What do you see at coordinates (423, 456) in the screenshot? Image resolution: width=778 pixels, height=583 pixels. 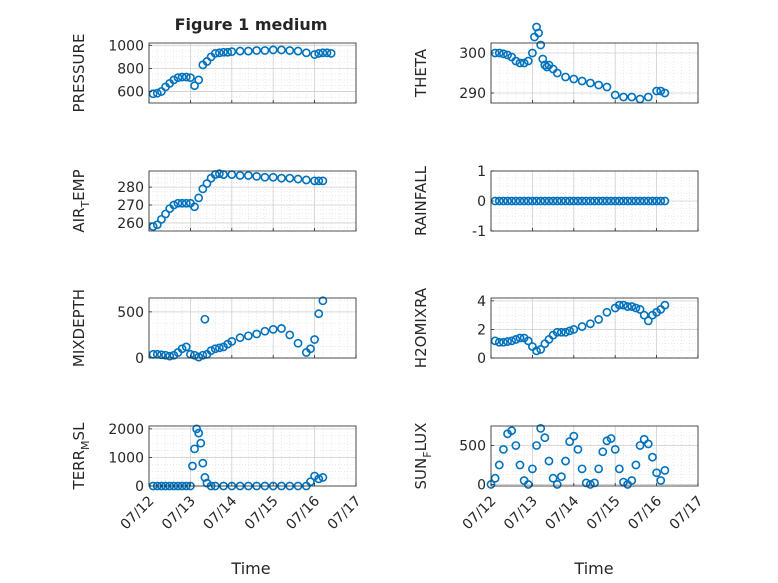 I see `y-axis-label: SUNFLUX` at bounding box center [423, 456].